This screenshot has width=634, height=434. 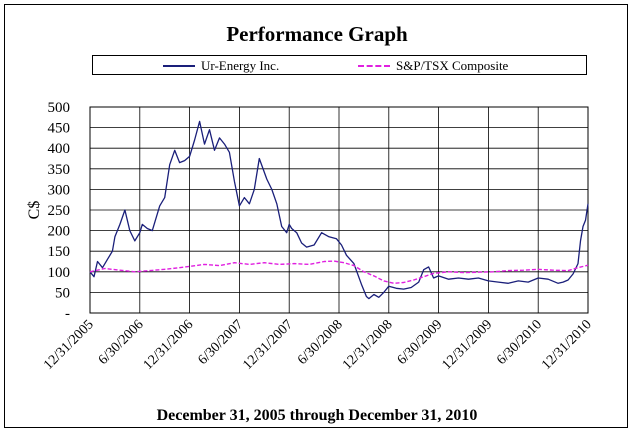 What do you see at coordinates (519, 342) in the screenshot?
I see `x-tick-label: 6/30/2010` at bounding box center [519, 342].